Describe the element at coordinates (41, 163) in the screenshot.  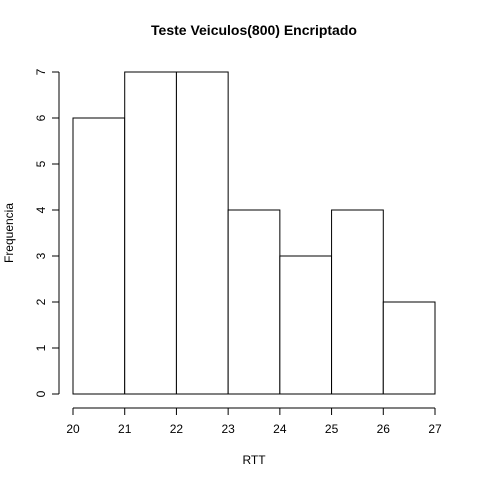
I see `y-tick-label: 5` at that location.